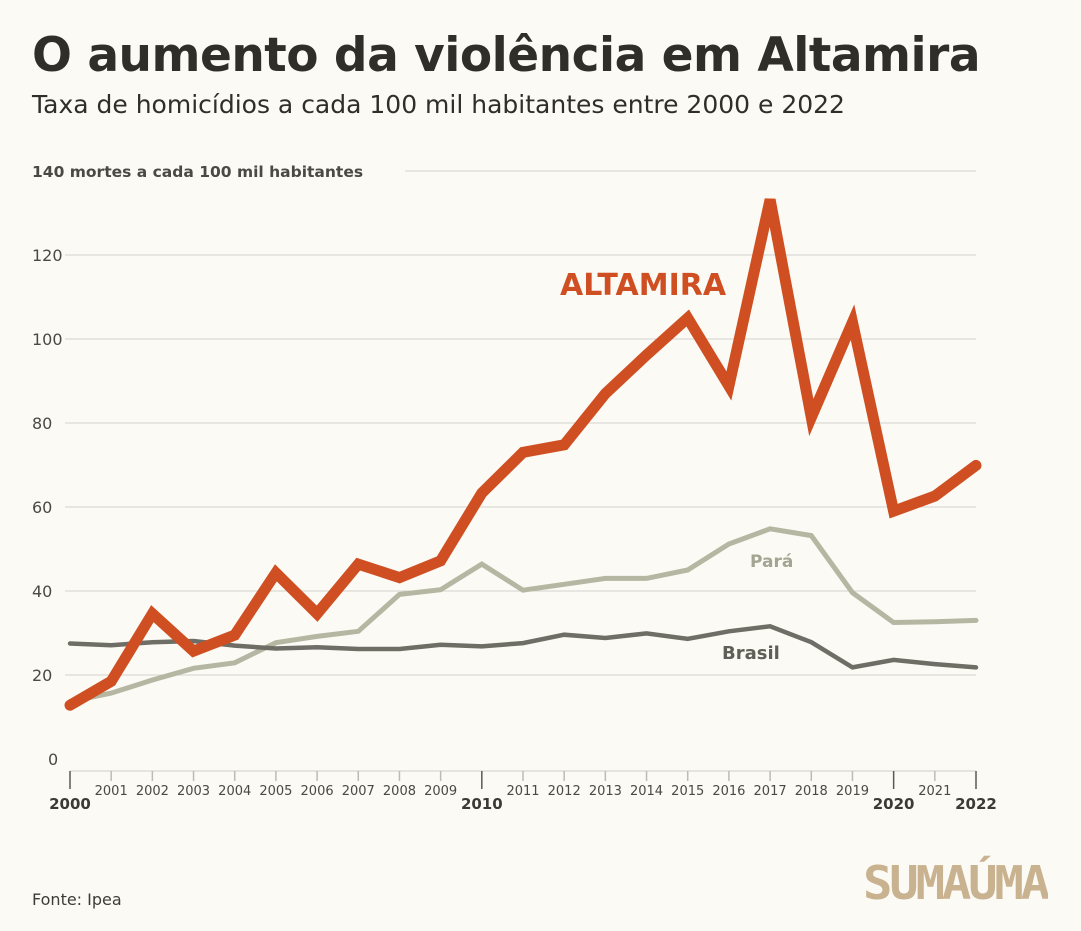  Describe the element at coordinates (770, 791) in the screenshot. I see `x-tick-label: 2017` at that location.